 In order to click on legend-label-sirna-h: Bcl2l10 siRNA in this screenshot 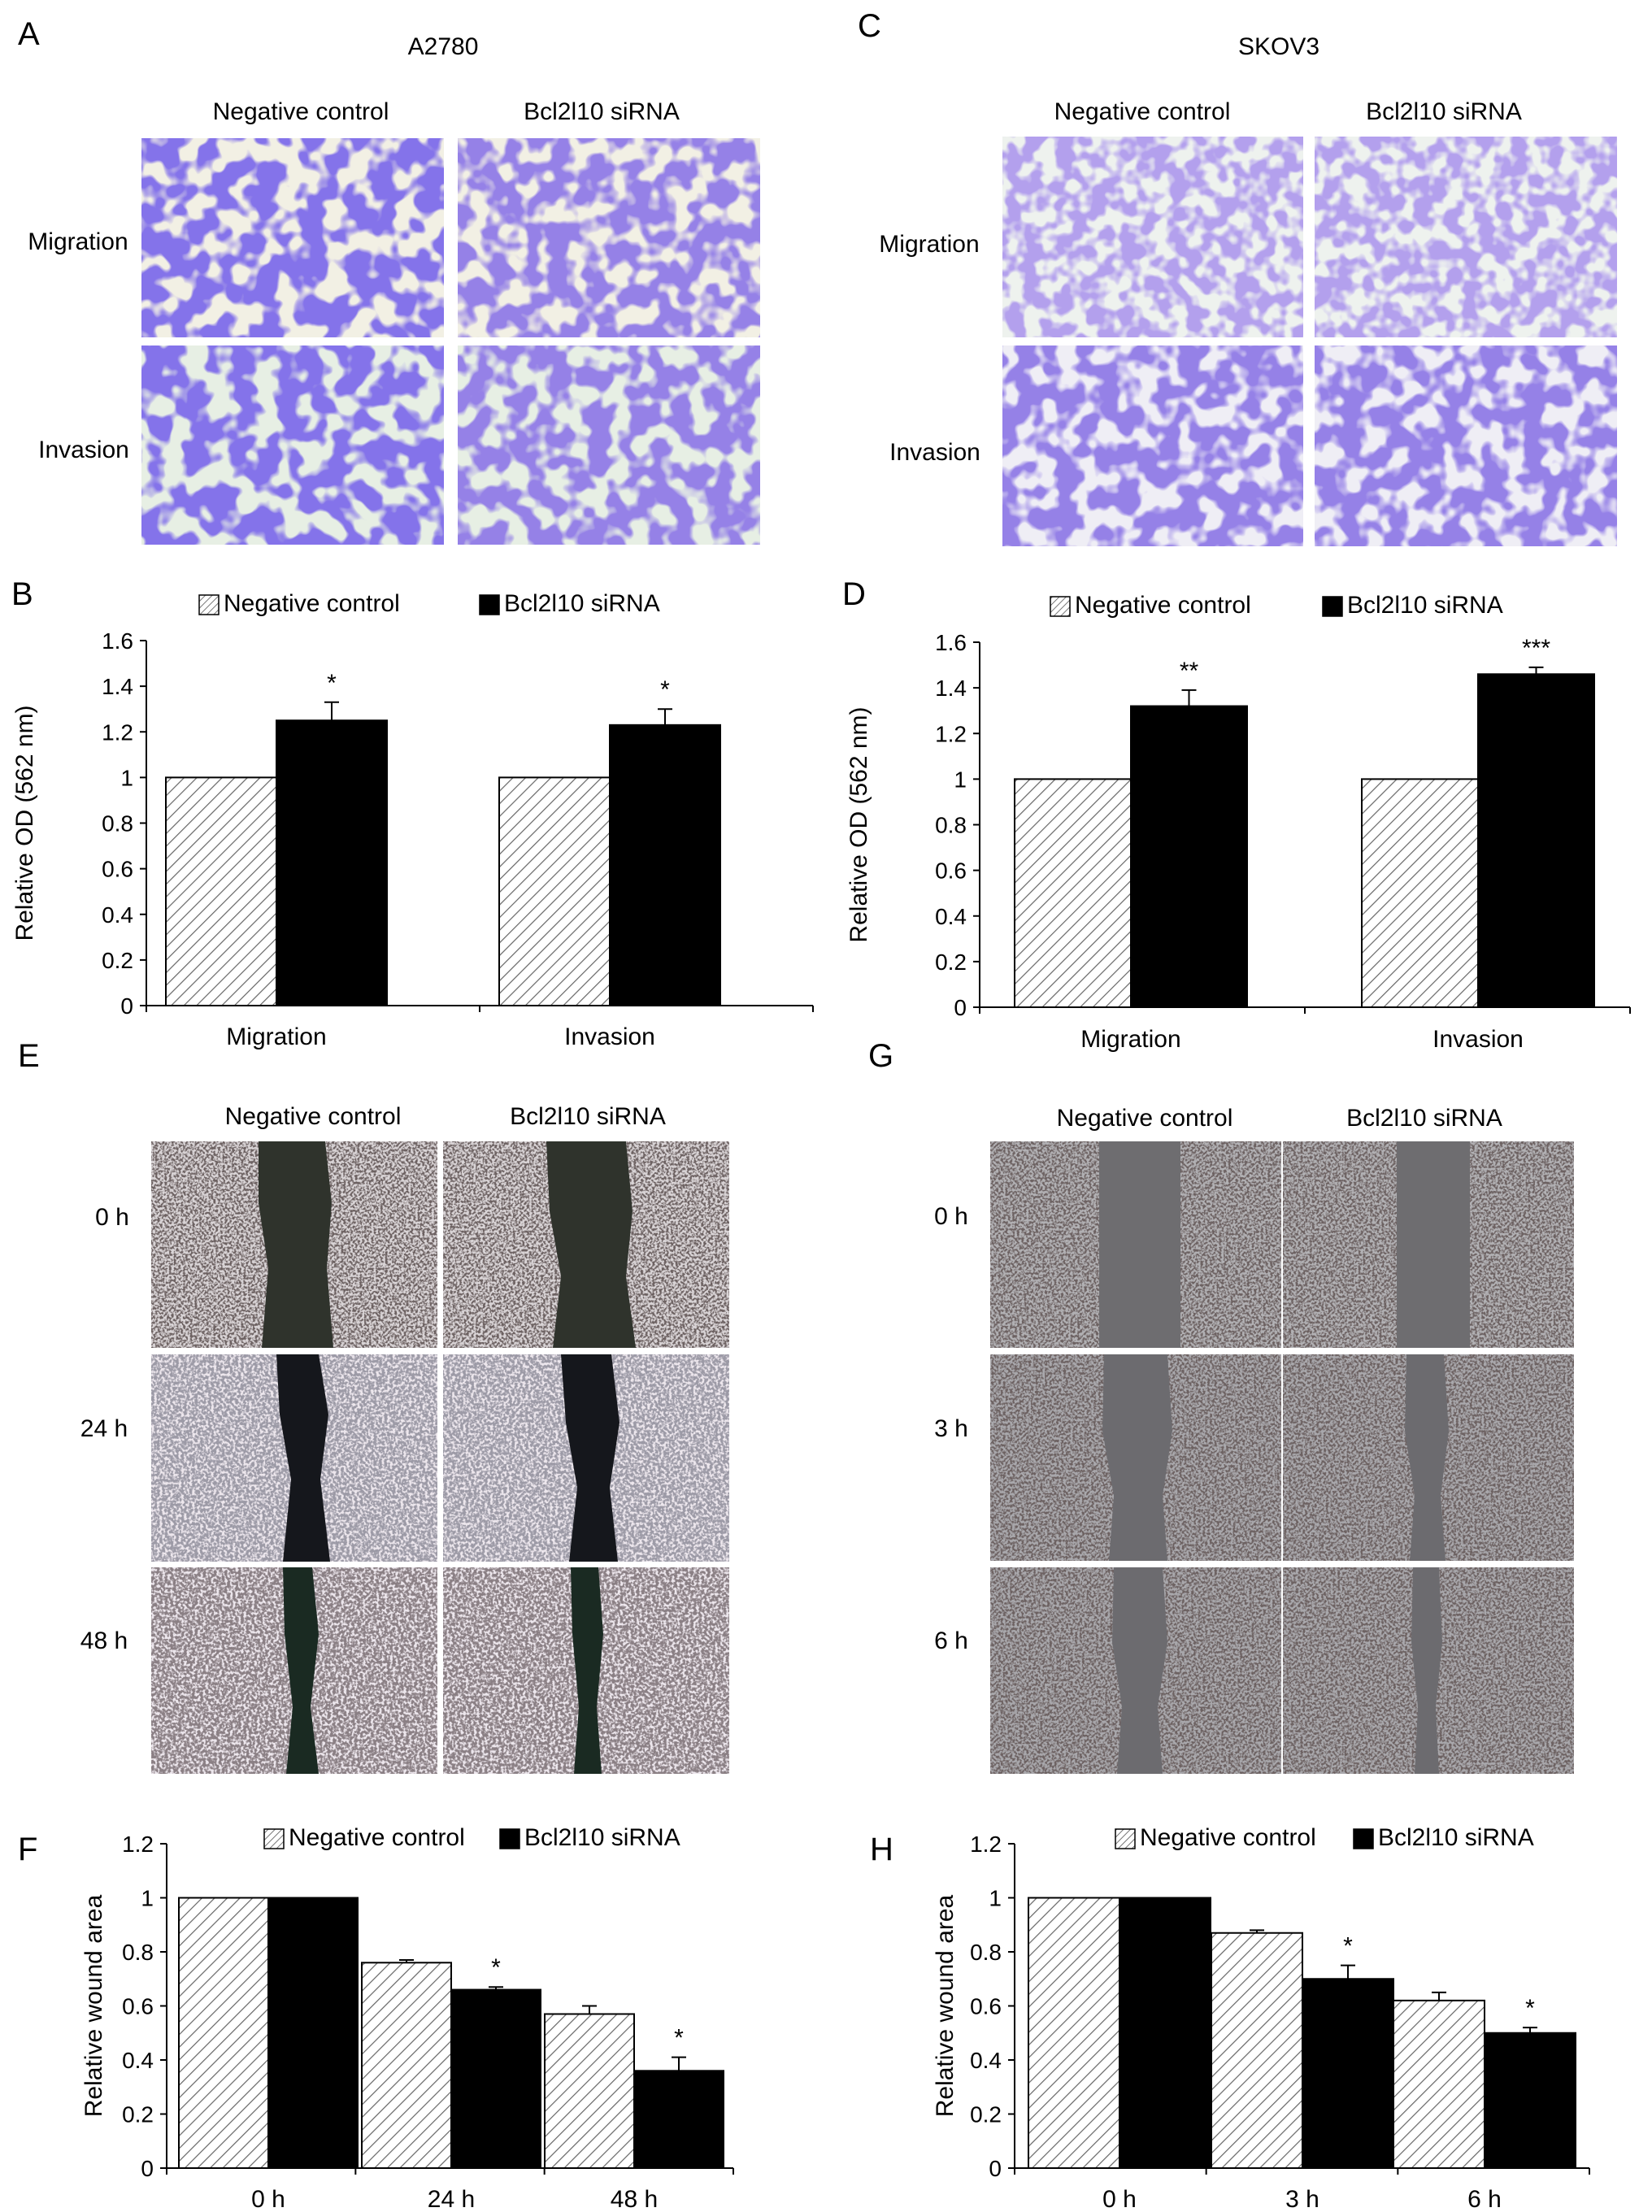, I will do `click(1456, 1837)`.